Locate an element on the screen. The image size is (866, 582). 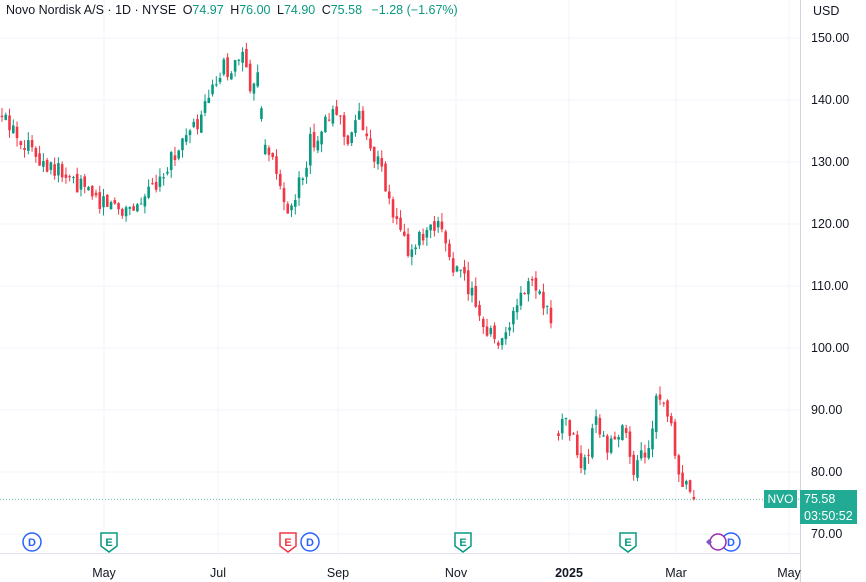
price-tick-label: 150.00 is located at coordinates (830, 38).